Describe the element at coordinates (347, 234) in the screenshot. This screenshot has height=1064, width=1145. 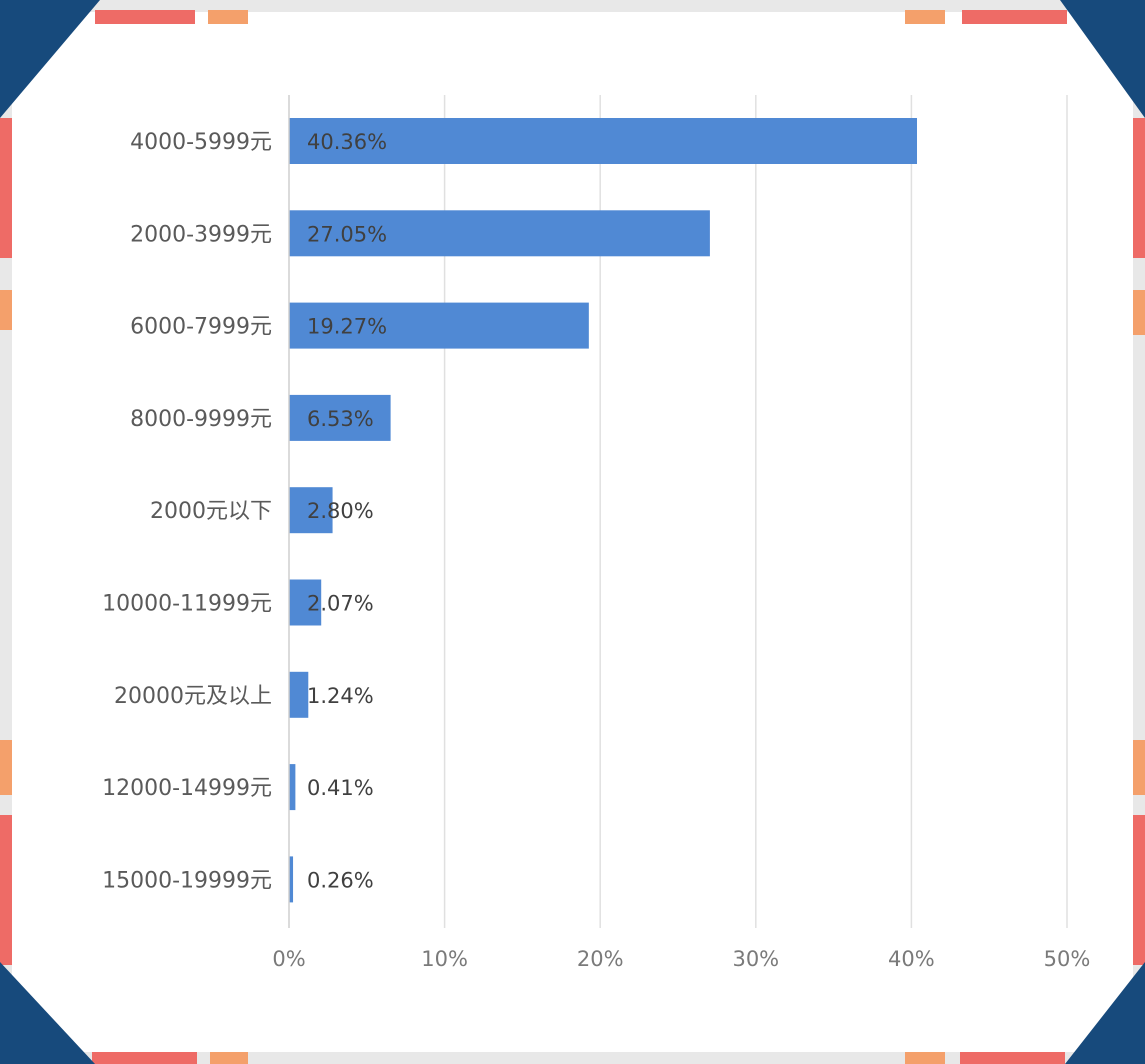
I see `data-label: 27.05%` at that location.